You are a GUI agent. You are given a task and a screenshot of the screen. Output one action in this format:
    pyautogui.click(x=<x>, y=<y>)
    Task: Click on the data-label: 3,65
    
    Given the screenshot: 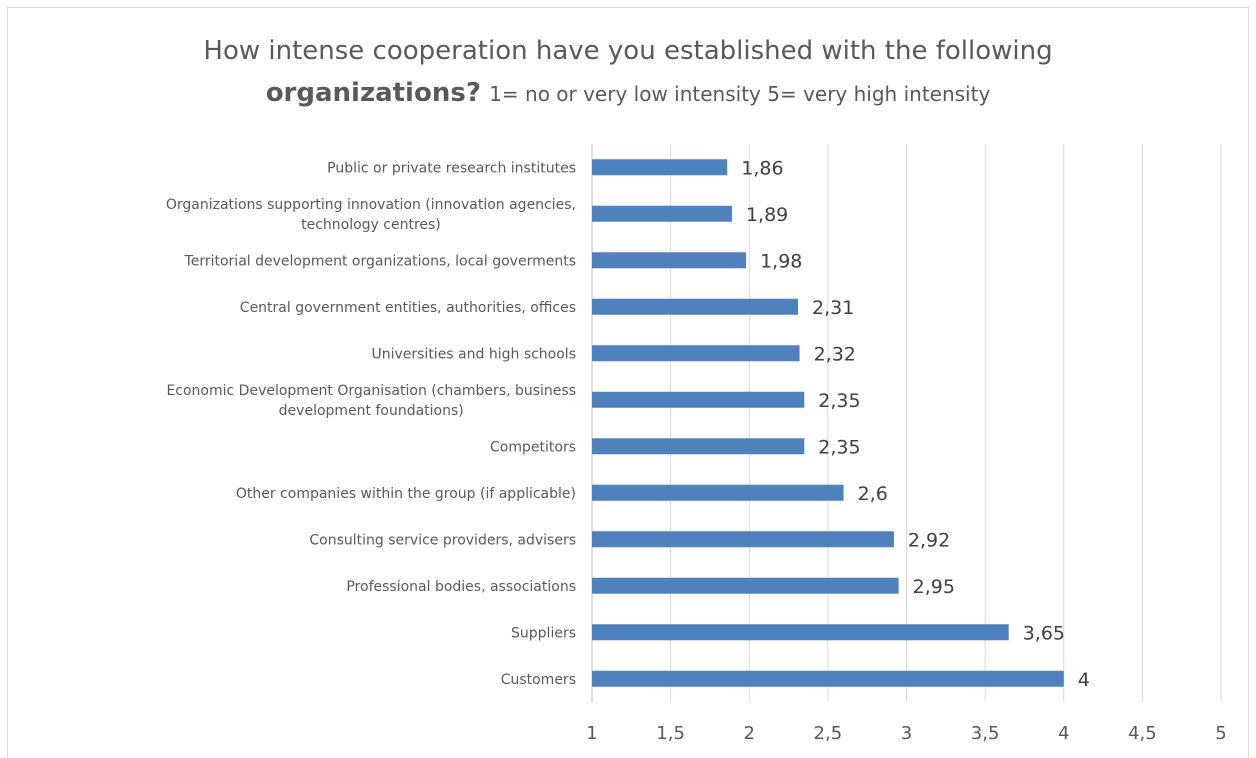 What is the action you would take?
    pyautogui.click(x=1044, y=633)
    